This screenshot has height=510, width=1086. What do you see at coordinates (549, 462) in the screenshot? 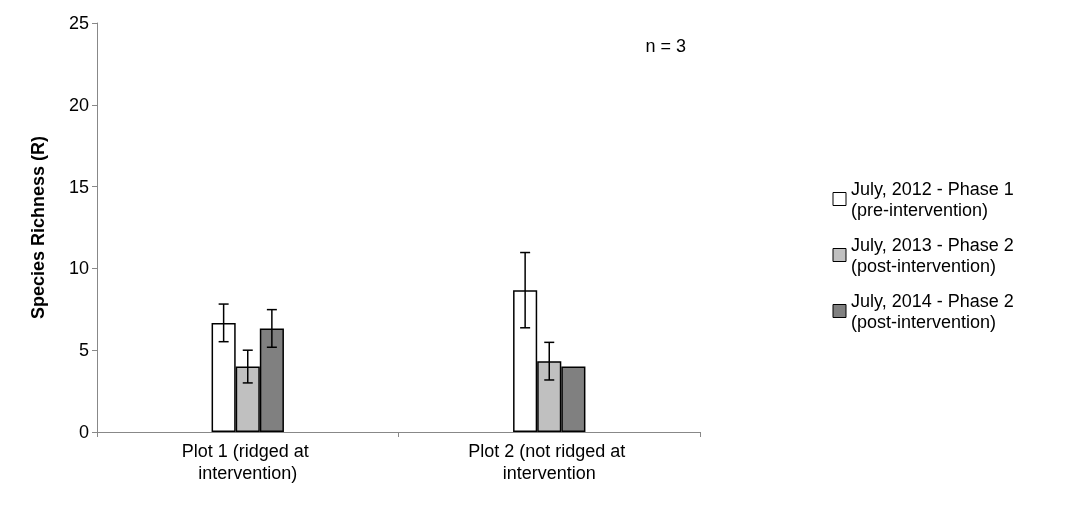
I see `x-tick-label: Plot 2 (not ridged at intervention` at bounding box center [549, 462].